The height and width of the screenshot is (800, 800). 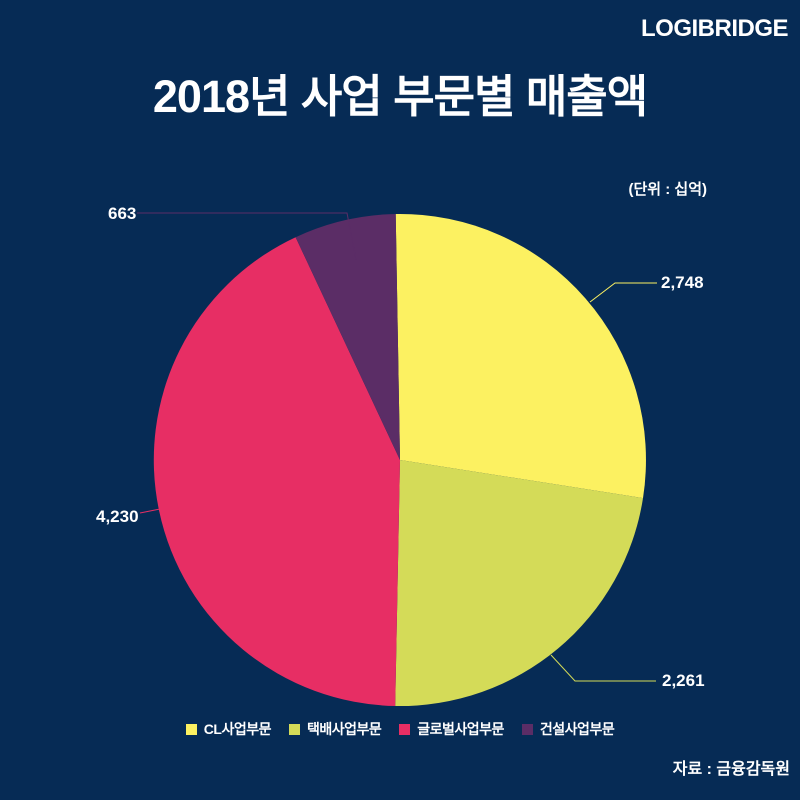 What do you see at coordinates (347, 337) in the screenshot?
I see `pie-slice-construction` at bounding box center [347, 337].